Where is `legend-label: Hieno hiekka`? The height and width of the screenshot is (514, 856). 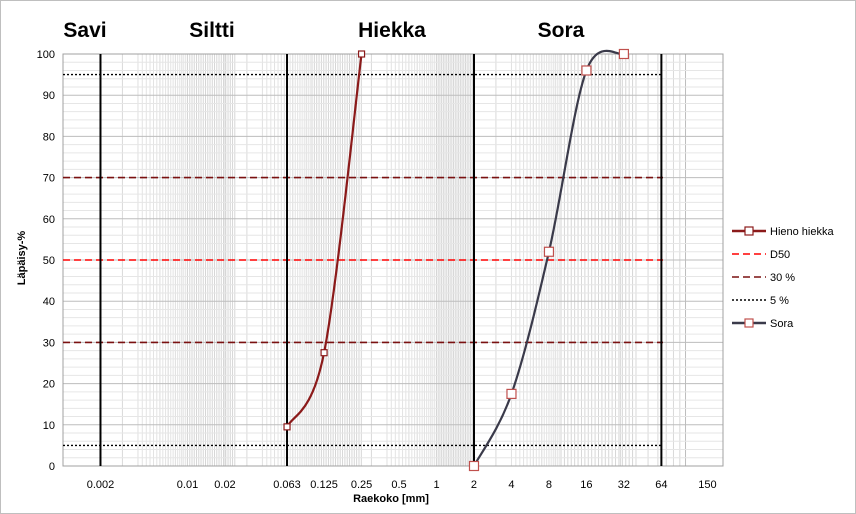
legend-label: Hieno hiekka is located at coordinates (802, 232).